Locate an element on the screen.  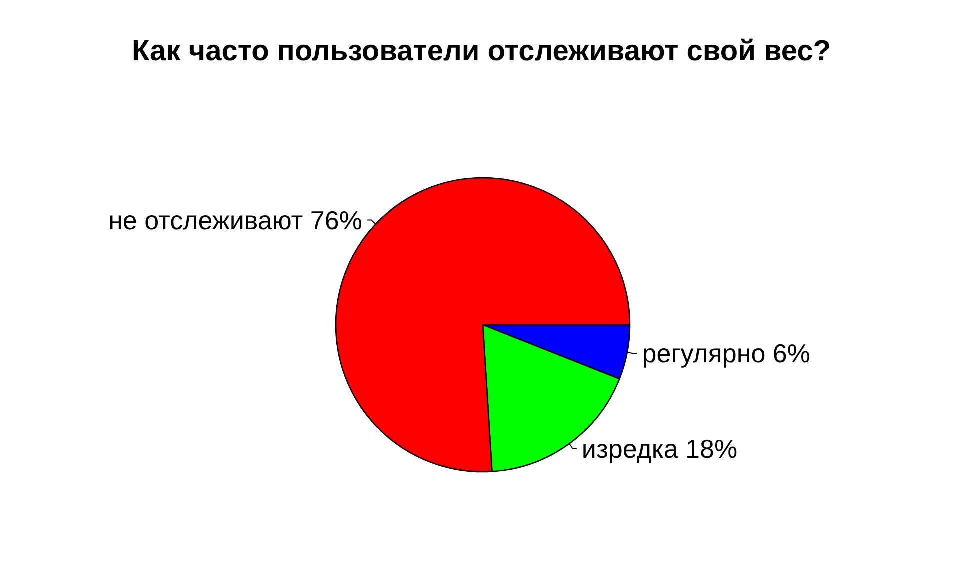
chart-title: Как часто пользователи отслеживают свой вес? is located at coordinates (482, 52).